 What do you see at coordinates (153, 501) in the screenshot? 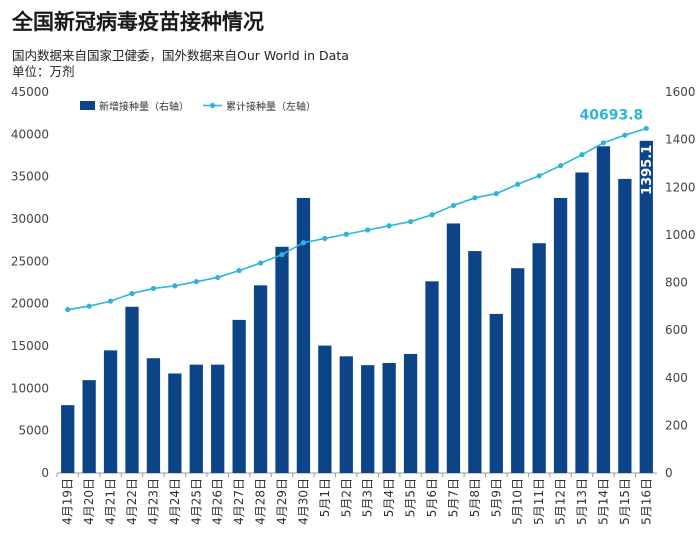
I see `x-tick-label: 4月23日` at bounding box center [153, 501].